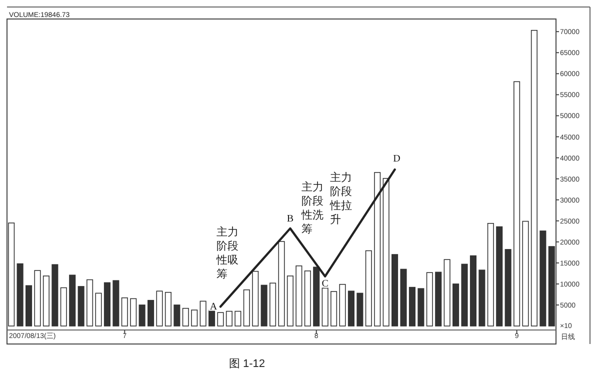 The height and width of the screenshot is (376, 600). I want to click on annotation: A, so click(214, 307).